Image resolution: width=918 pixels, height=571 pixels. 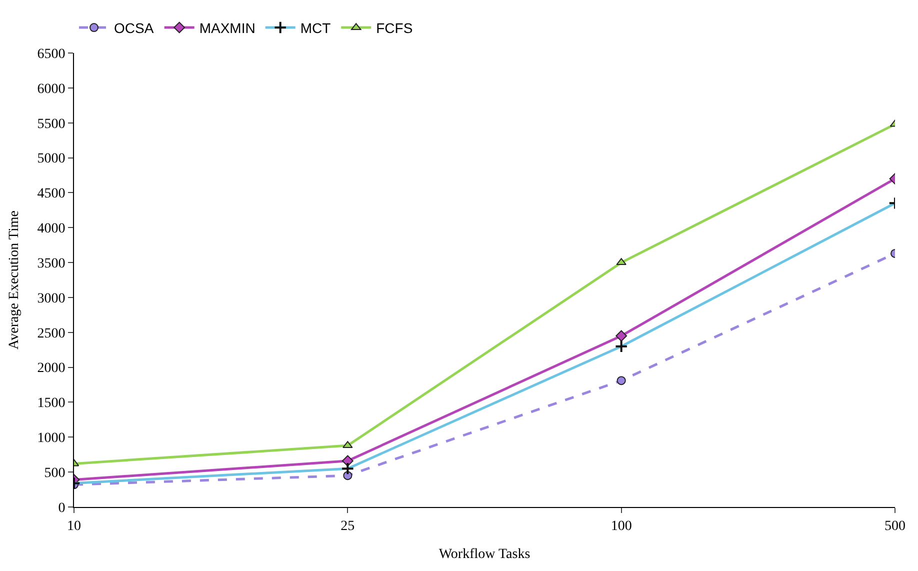 What do you see at coordinates (51, 159) in the screenshot?
I see `y-tick-label: 5000` at bounding box center [51, 159].